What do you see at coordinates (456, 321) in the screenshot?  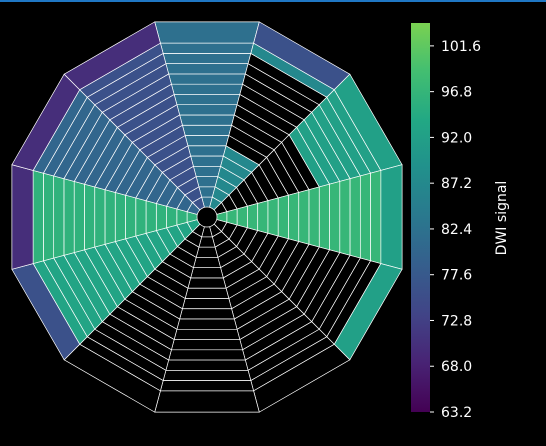 I see `colorbar-tick-label: 72.8` at bounding box center [456, 321].